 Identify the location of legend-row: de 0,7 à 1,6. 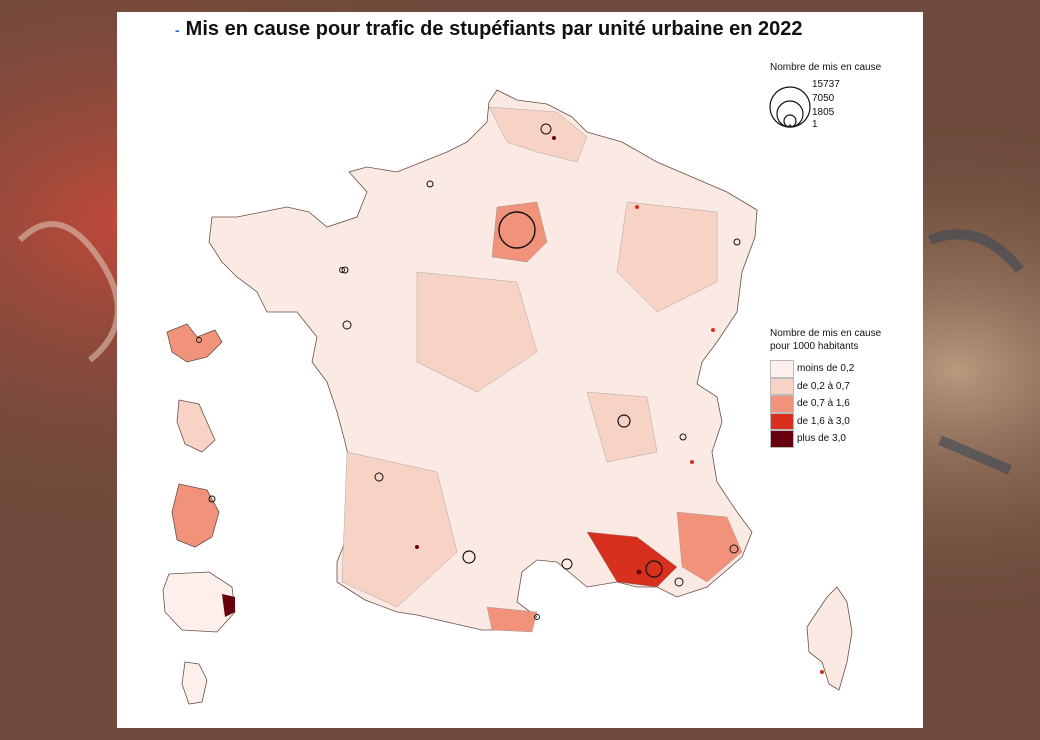
(825, 404).